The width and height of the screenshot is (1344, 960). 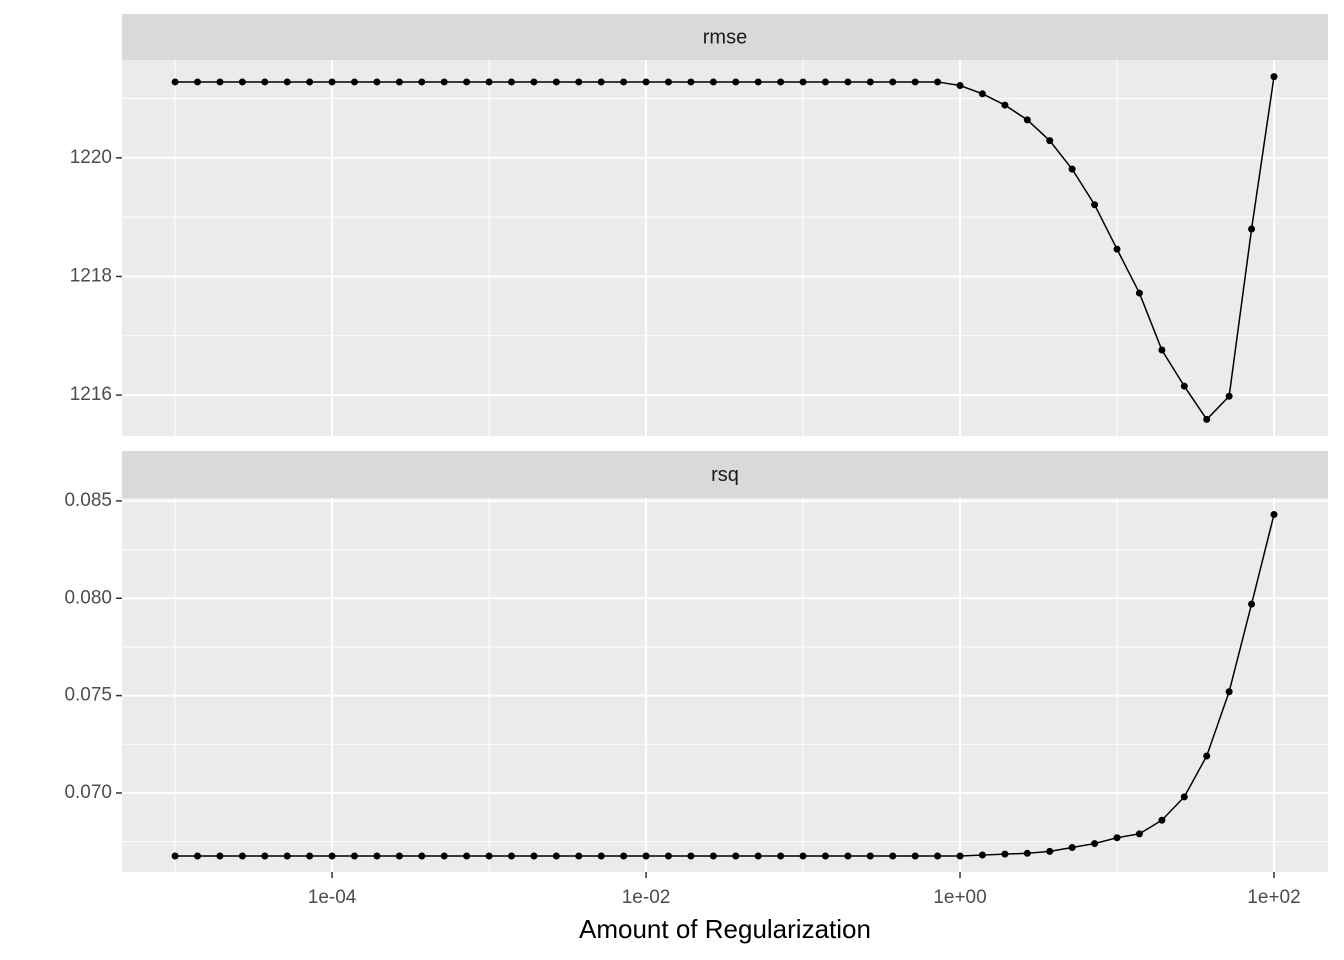 What do you see at coordinates (88, 792) in the screenshot?
I see `y-tick-label: 0.070` at bounding box center [88, 792].